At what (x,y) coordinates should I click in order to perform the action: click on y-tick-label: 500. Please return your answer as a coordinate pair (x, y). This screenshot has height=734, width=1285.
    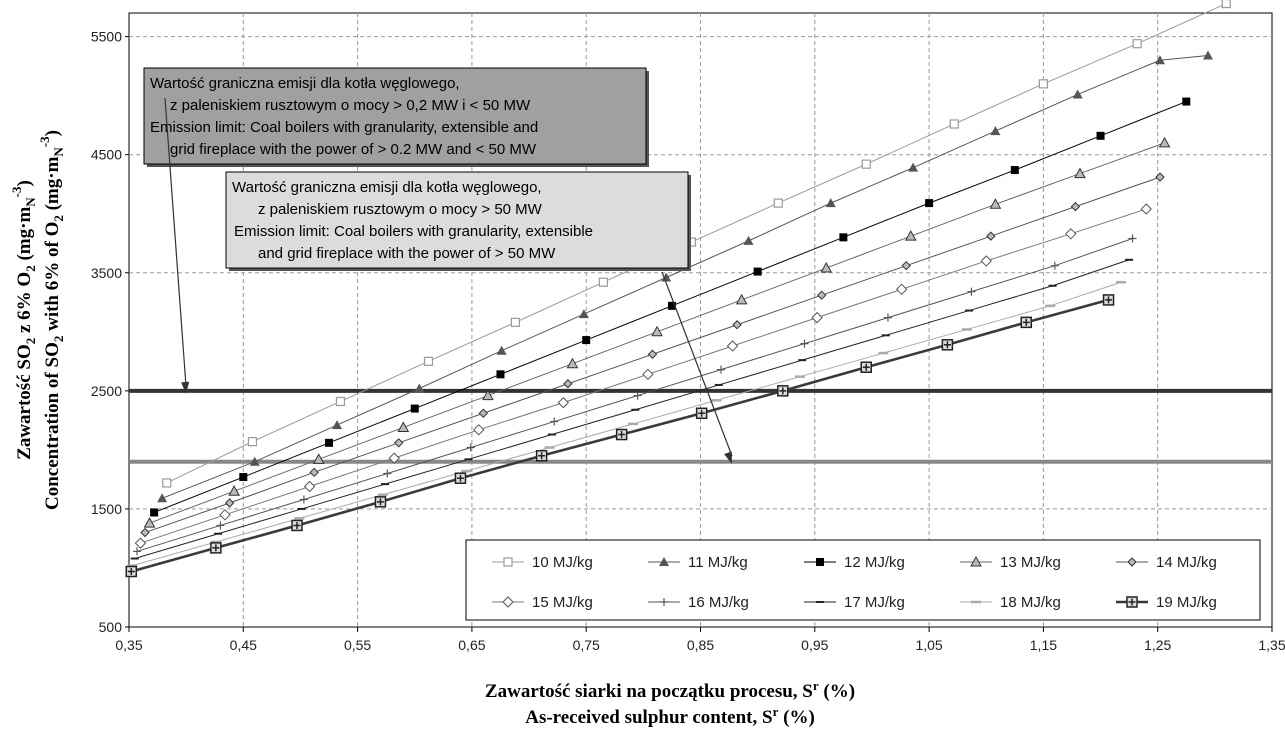
    Looking at the image, I should click on (111, 627).